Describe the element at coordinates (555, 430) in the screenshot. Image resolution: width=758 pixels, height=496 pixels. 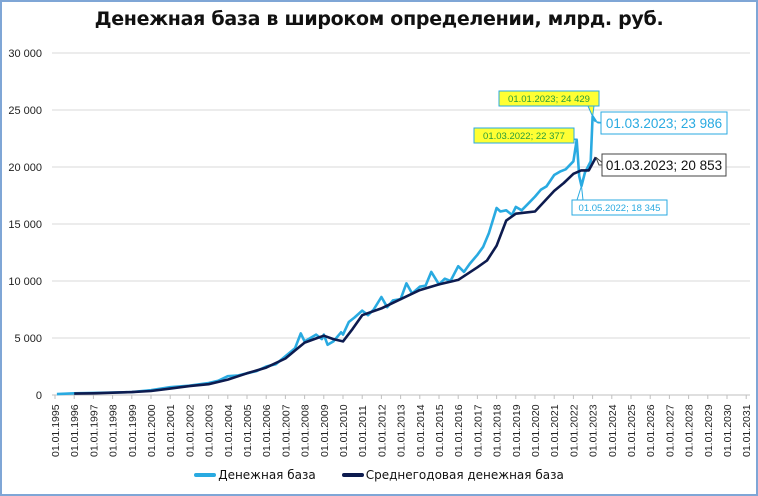
I see `x-tick-label: 01.01.2021` at that location.